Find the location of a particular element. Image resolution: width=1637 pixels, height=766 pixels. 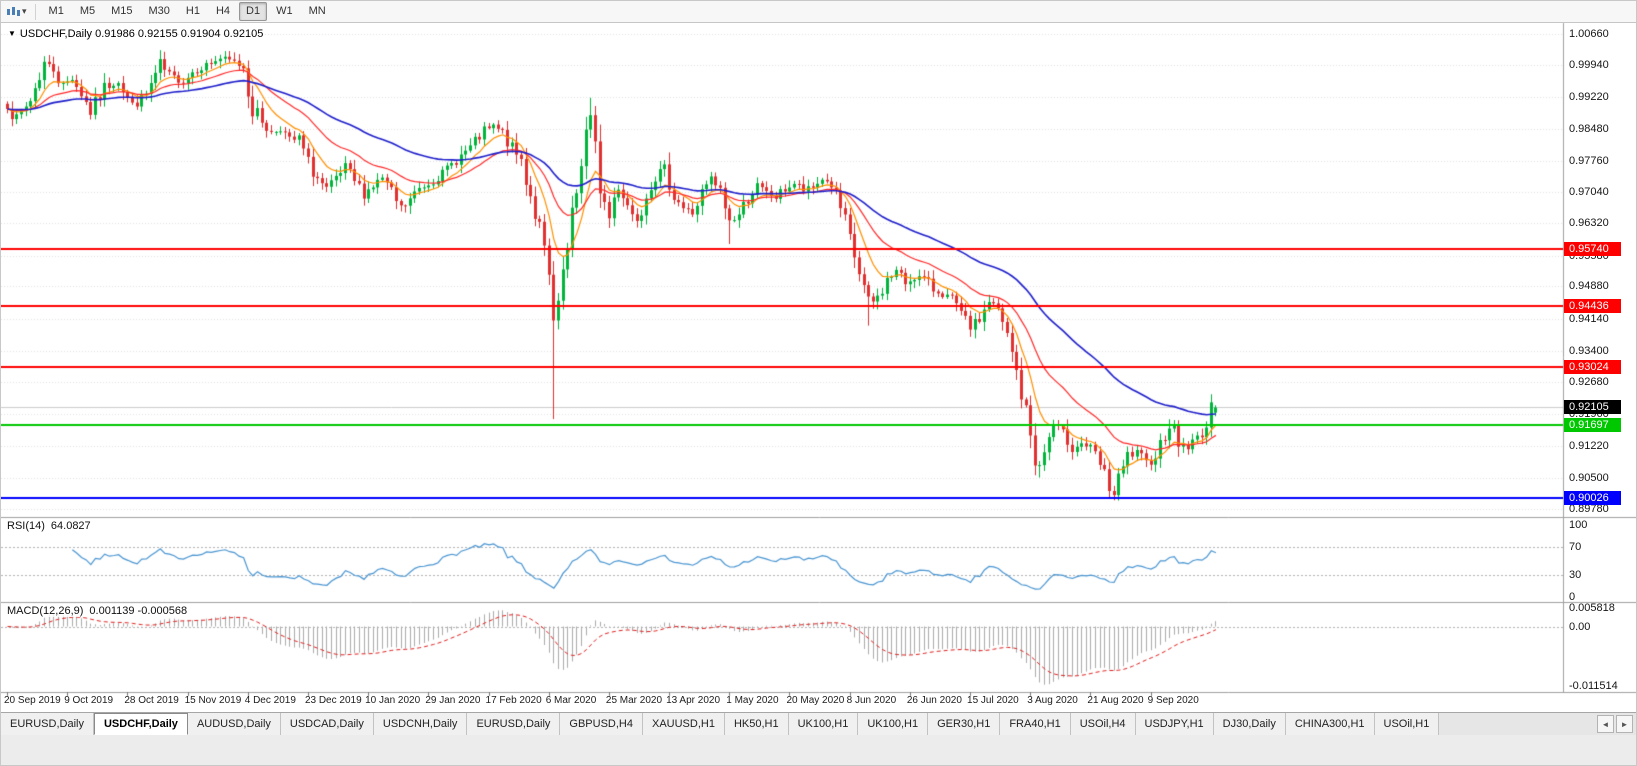

date-axis-label: 13 Apr 2020 is located at coordinates (693, 700).